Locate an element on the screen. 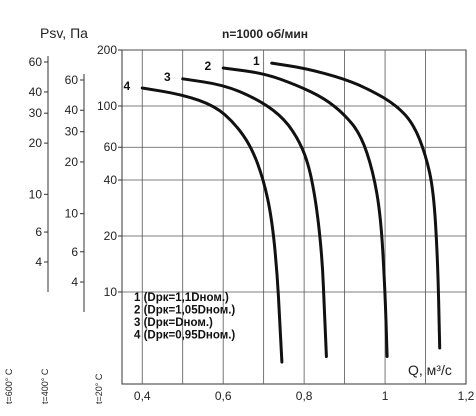 This screenshot has width=476, height=416. y-tick-label: 40 is located at coordinates (111, 180).